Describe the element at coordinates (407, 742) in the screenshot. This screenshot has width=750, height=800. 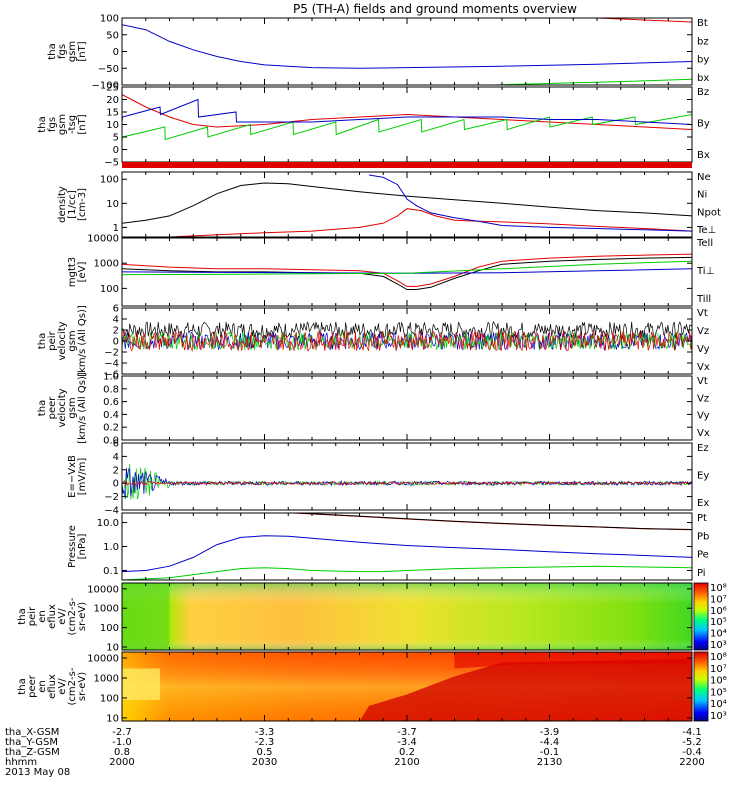
I see `ephemeris-value: -3.4` at that location.